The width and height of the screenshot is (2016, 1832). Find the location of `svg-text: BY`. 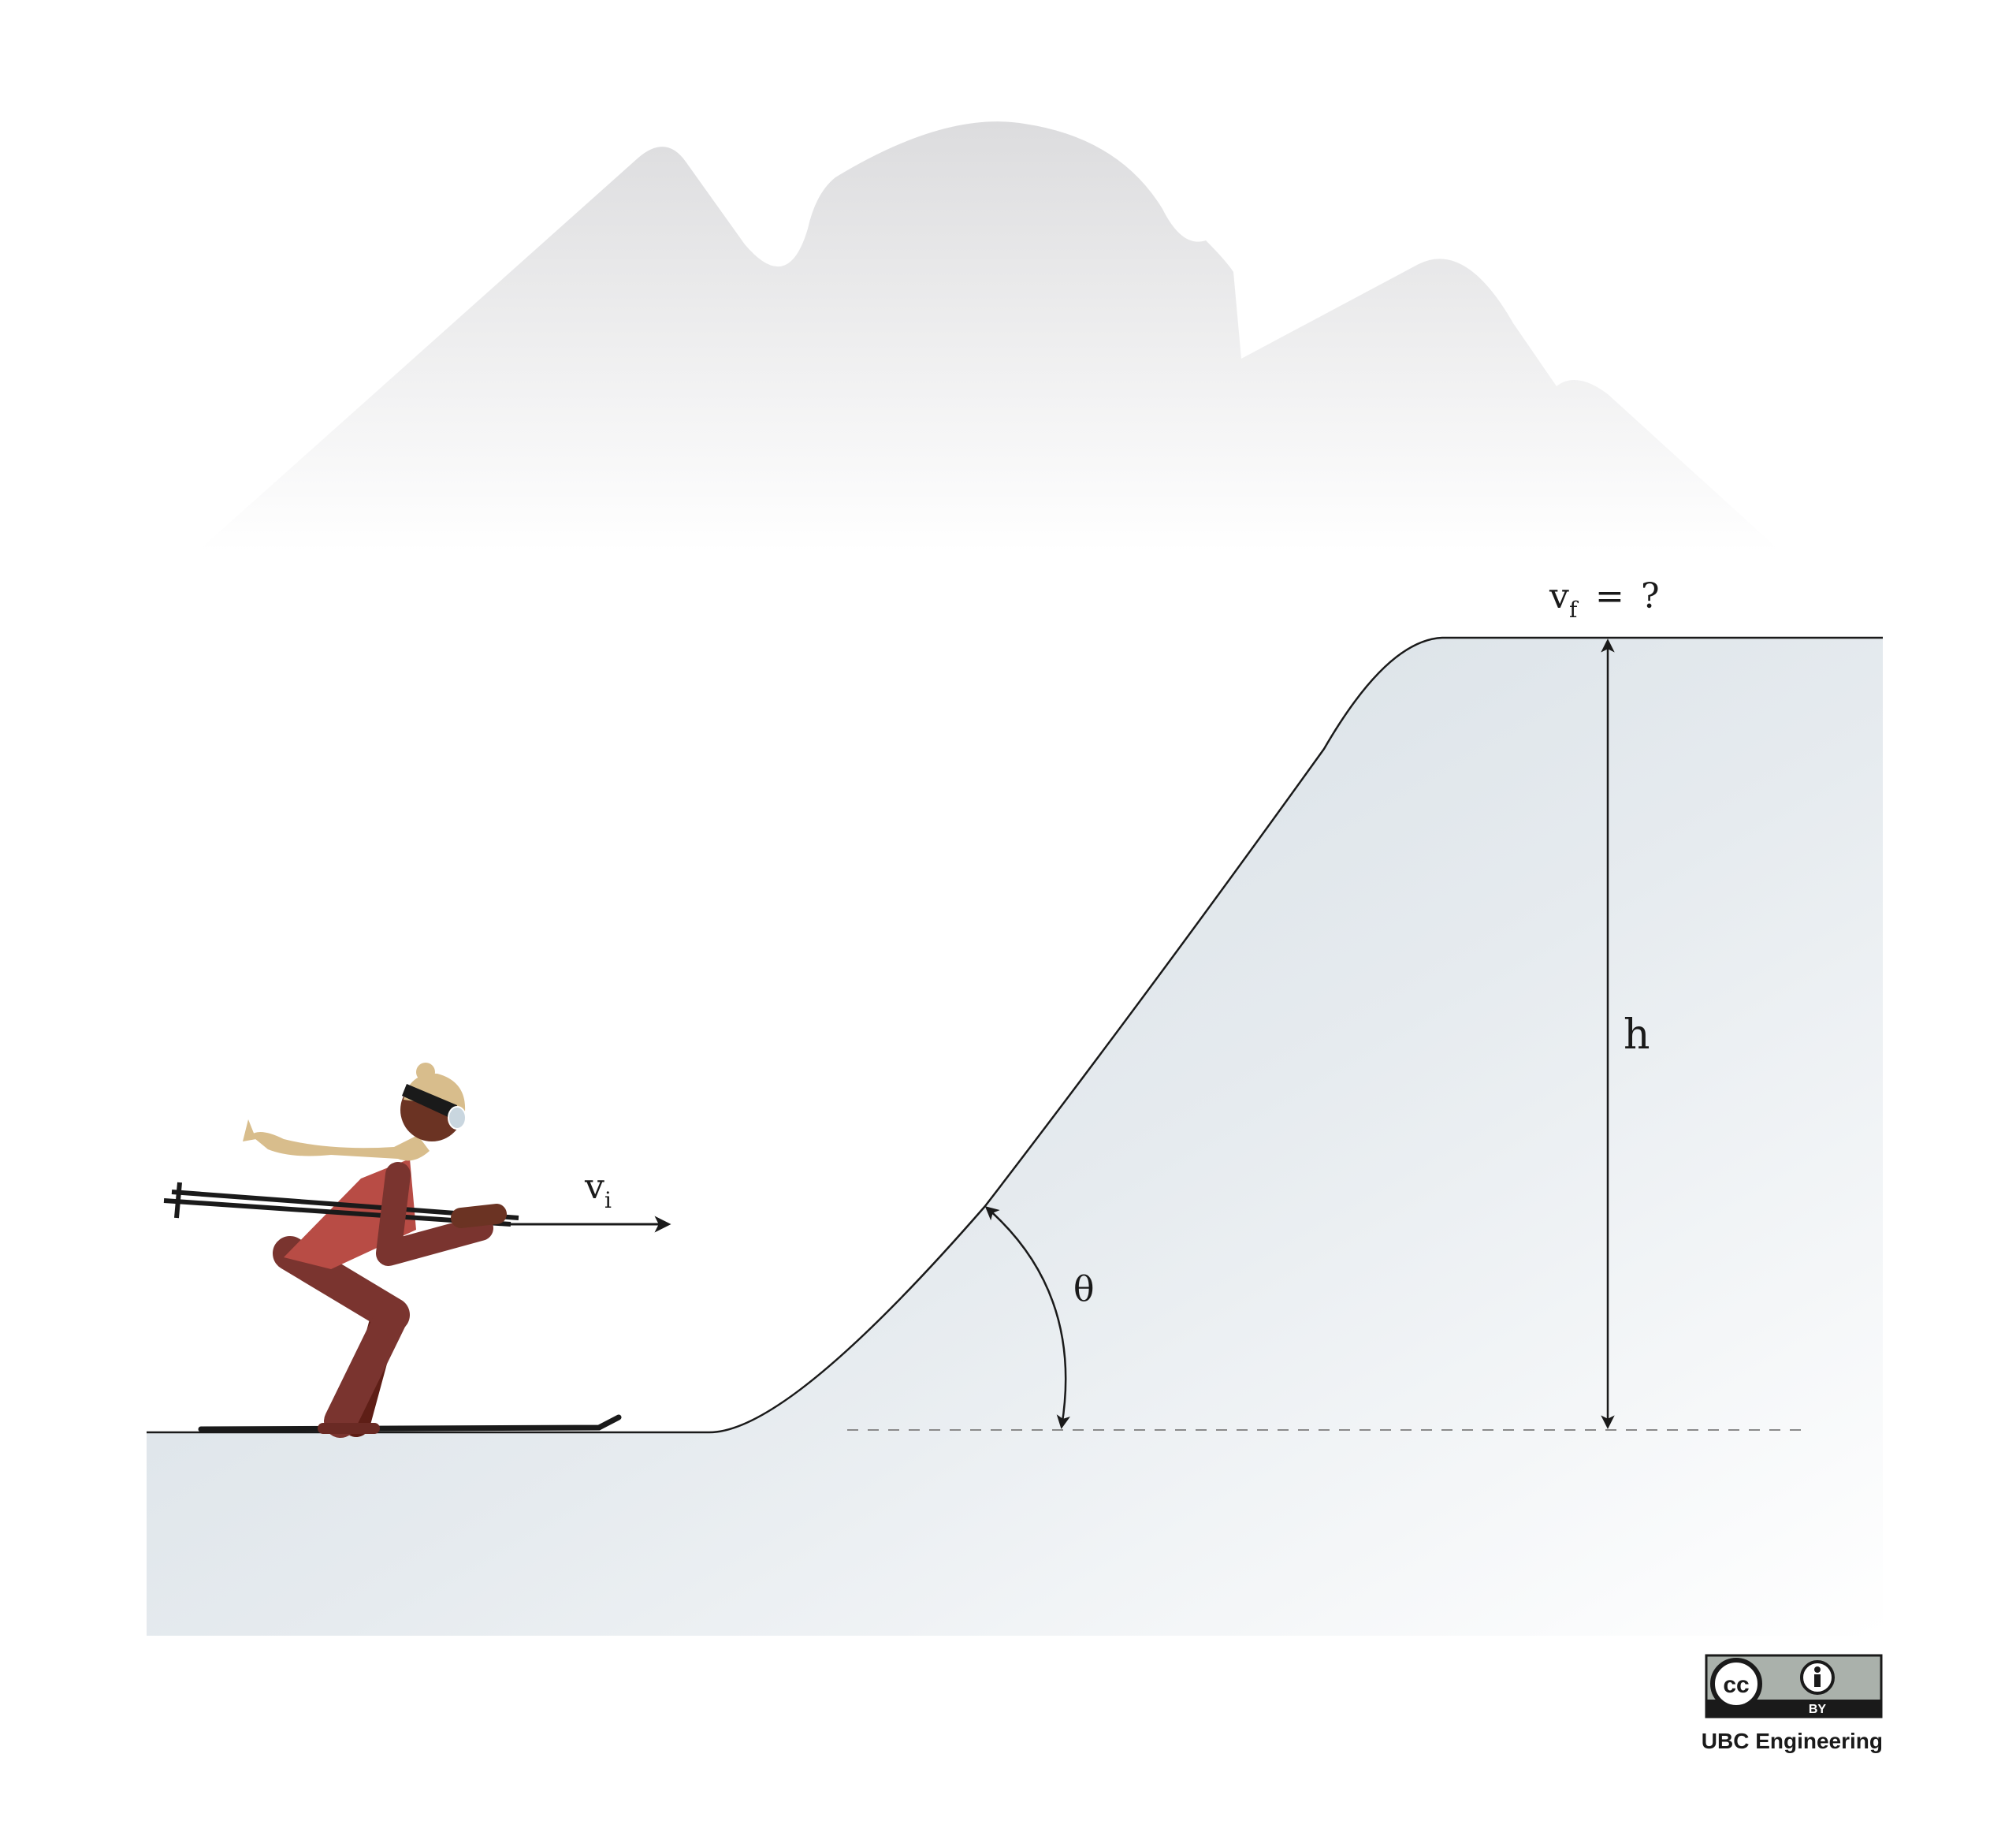

svg-text: BY is located at coordinates (1818, 1709).